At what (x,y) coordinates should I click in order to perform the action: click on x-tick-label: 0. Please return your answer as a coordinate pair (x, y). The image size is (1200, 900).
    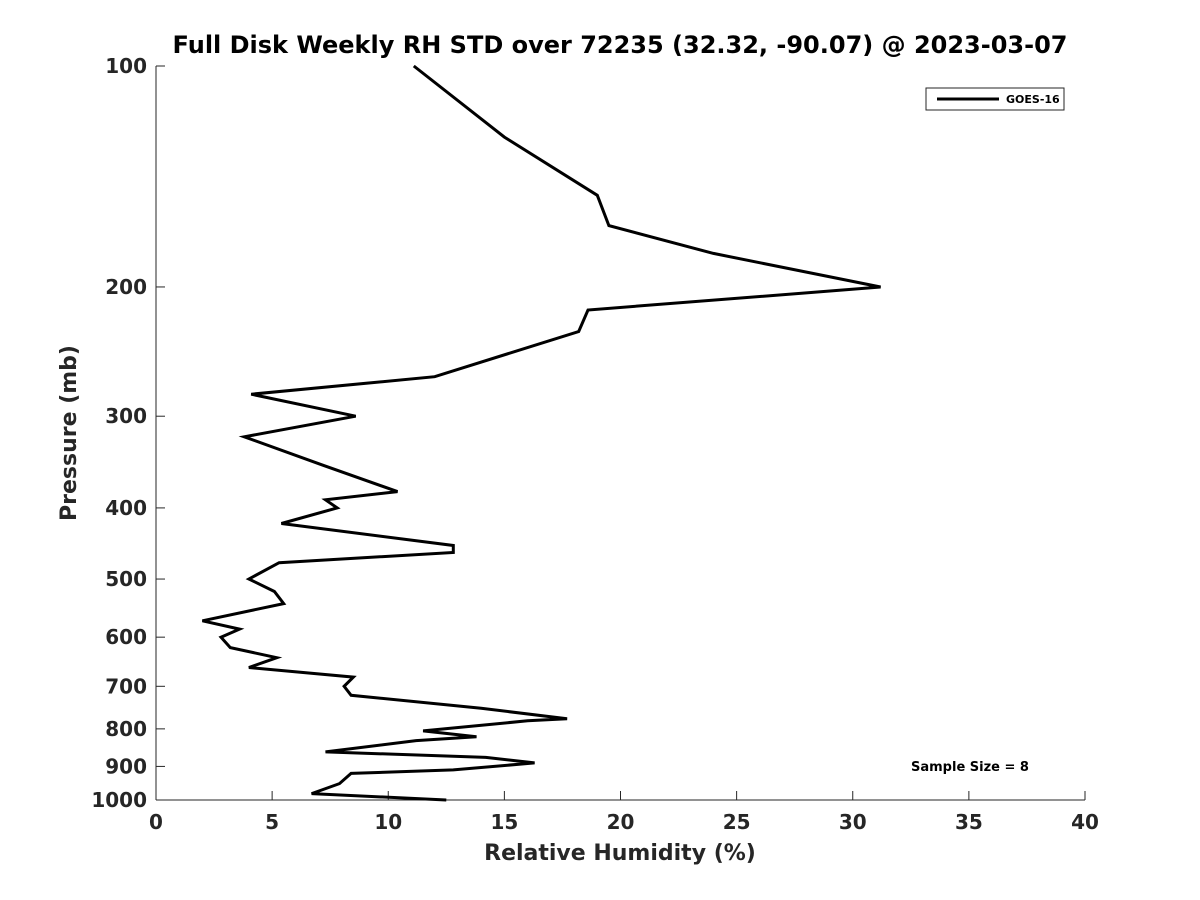
    Looking at the image, I should click on (156, 822).